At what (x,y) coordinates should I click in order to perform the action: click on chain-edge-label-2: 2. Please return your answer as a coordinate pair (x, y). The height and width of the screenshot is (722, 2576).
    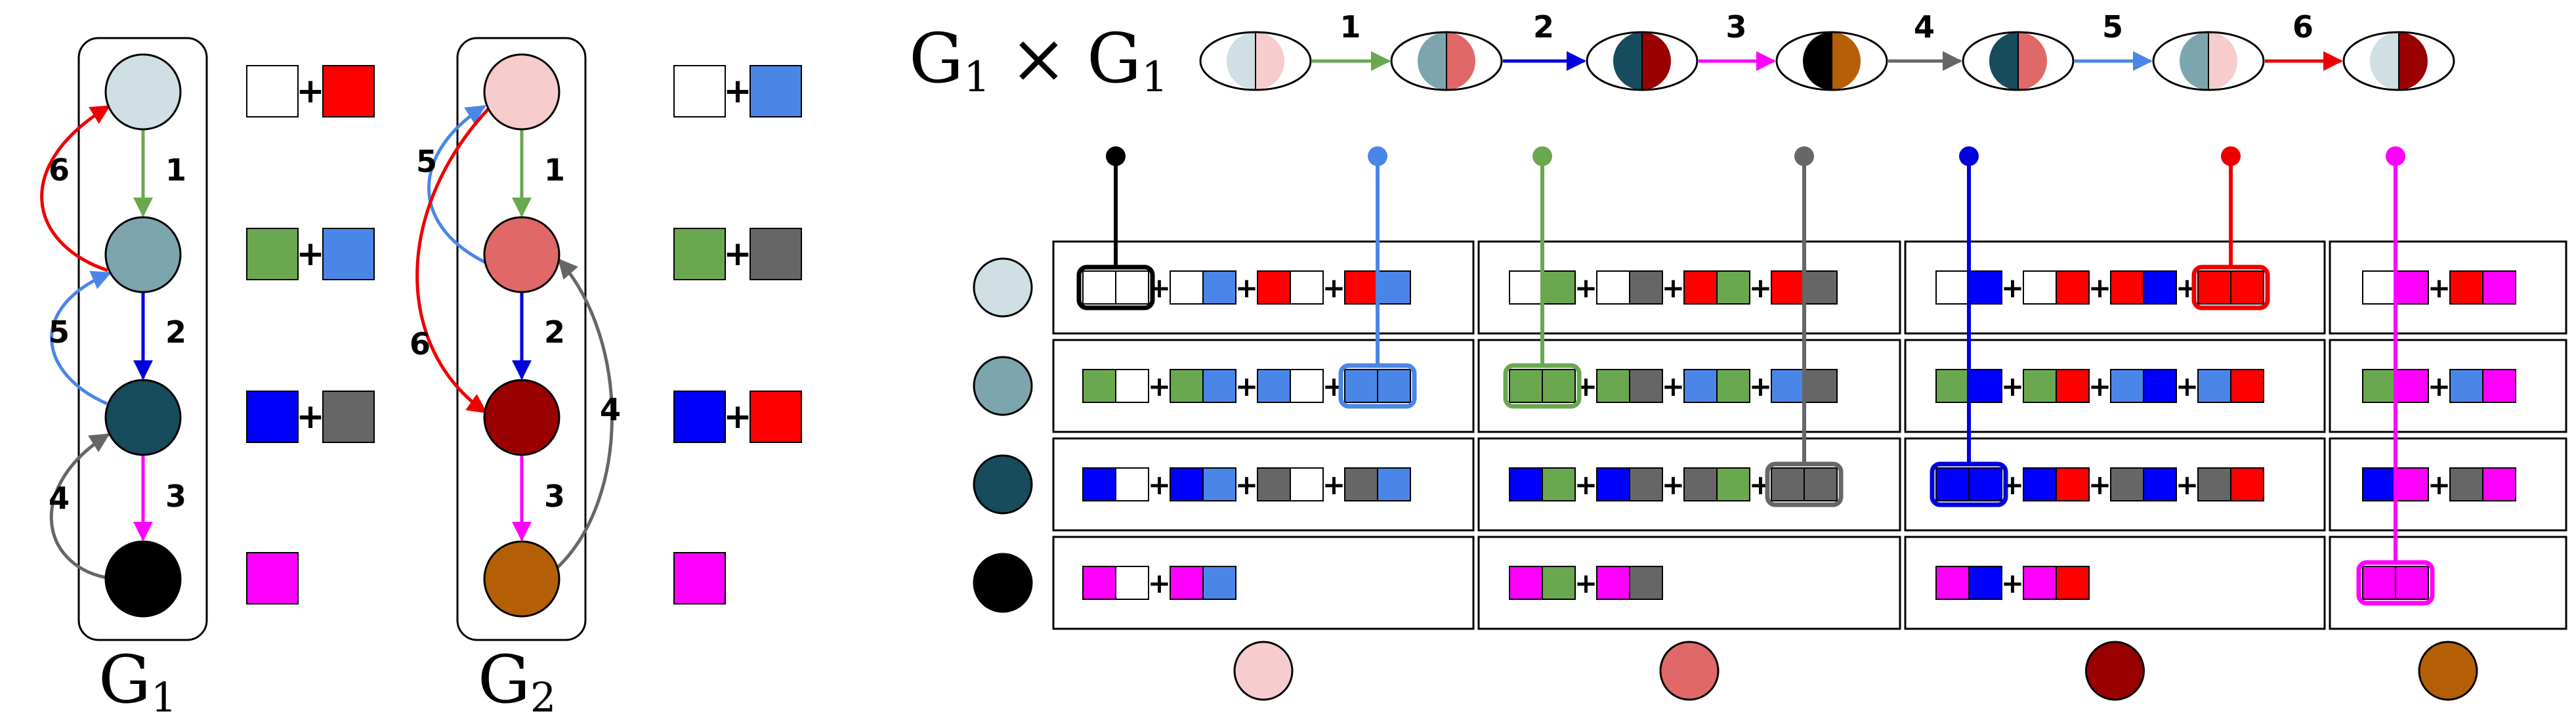
    Looking at the image, I should click on (1543, 27).